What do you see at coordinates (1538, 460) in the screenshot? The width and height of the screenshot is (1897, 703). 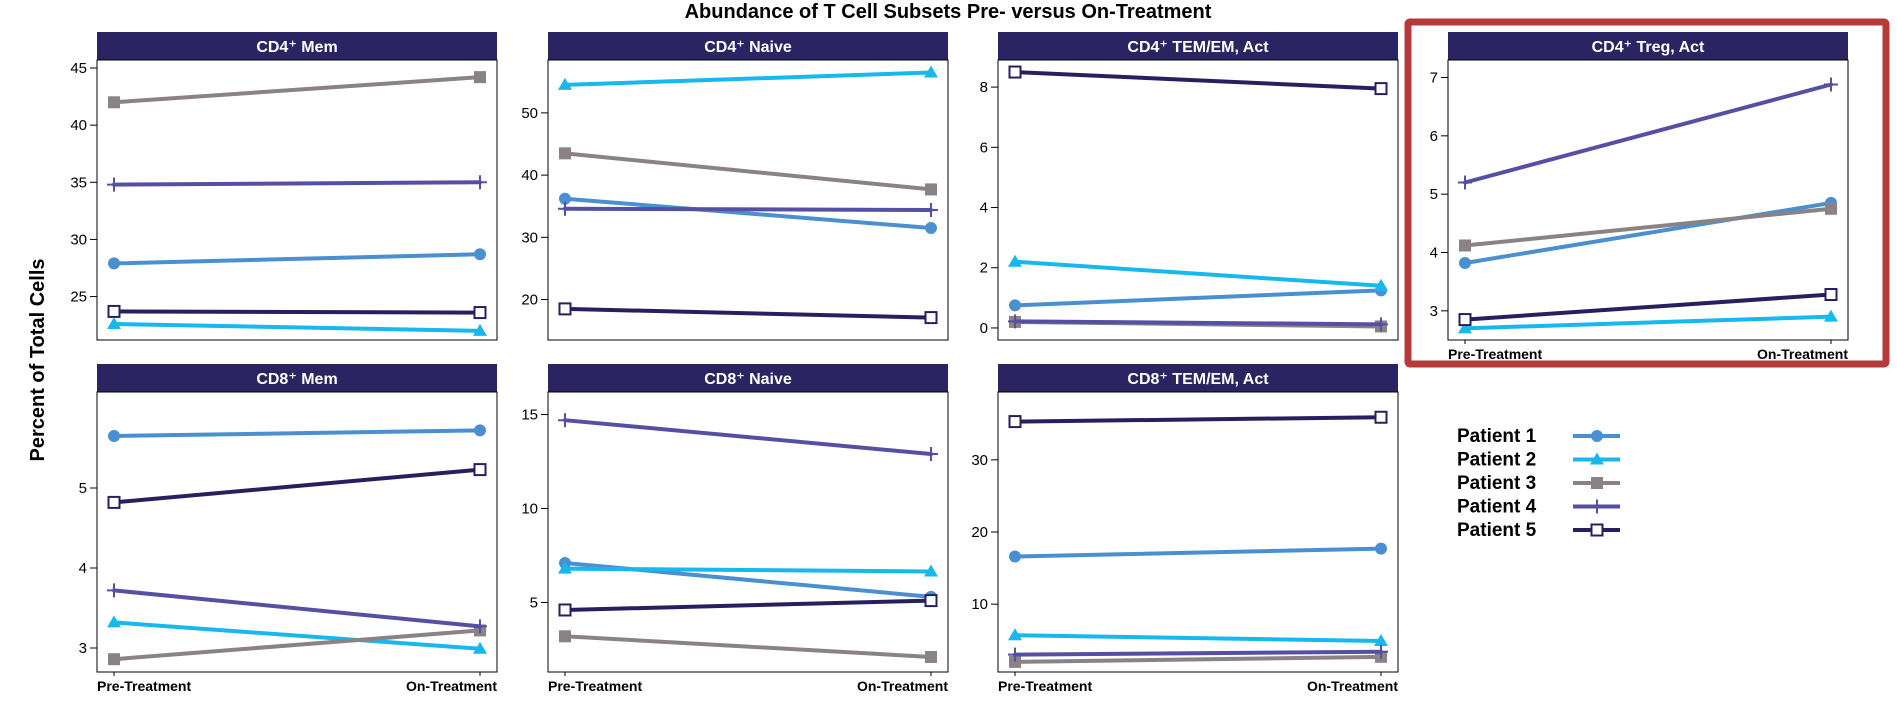 I see `legend-item-patient-2: Patient 2` at bounding box center [1538, 460].